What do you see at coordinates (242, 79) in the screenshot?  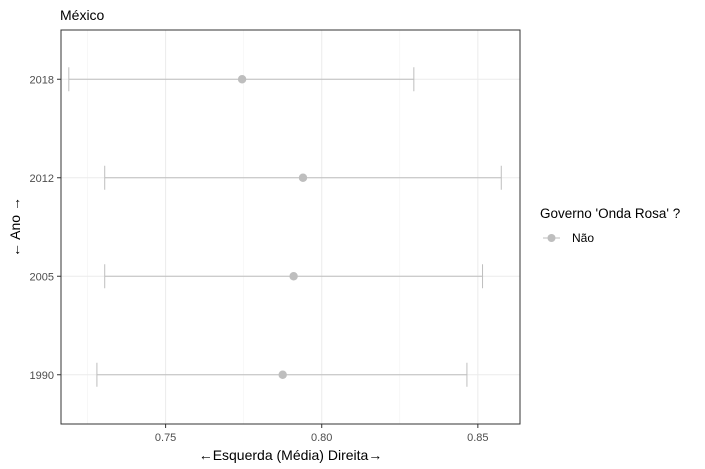 I see `data-point-2018` at bounding box center [242, 79].